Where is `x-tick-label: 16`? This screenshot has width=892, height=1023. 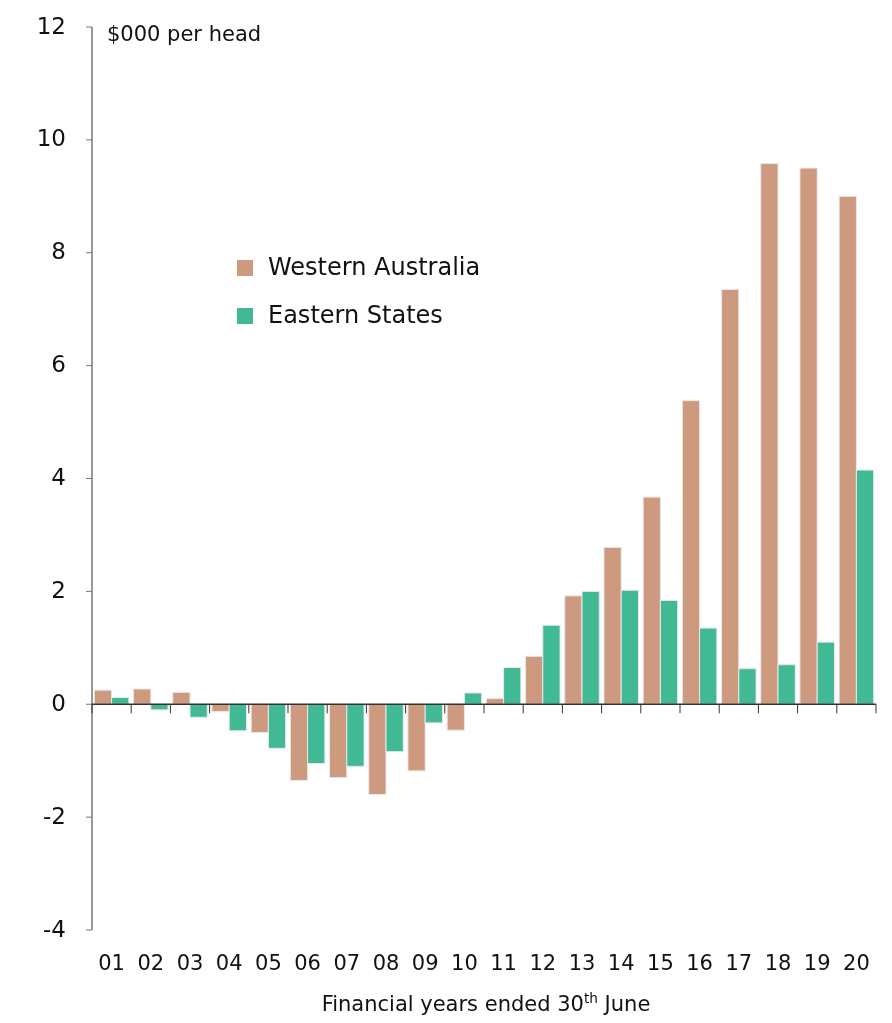 x-tick-label: 16 is located at coordinates (699, 963).